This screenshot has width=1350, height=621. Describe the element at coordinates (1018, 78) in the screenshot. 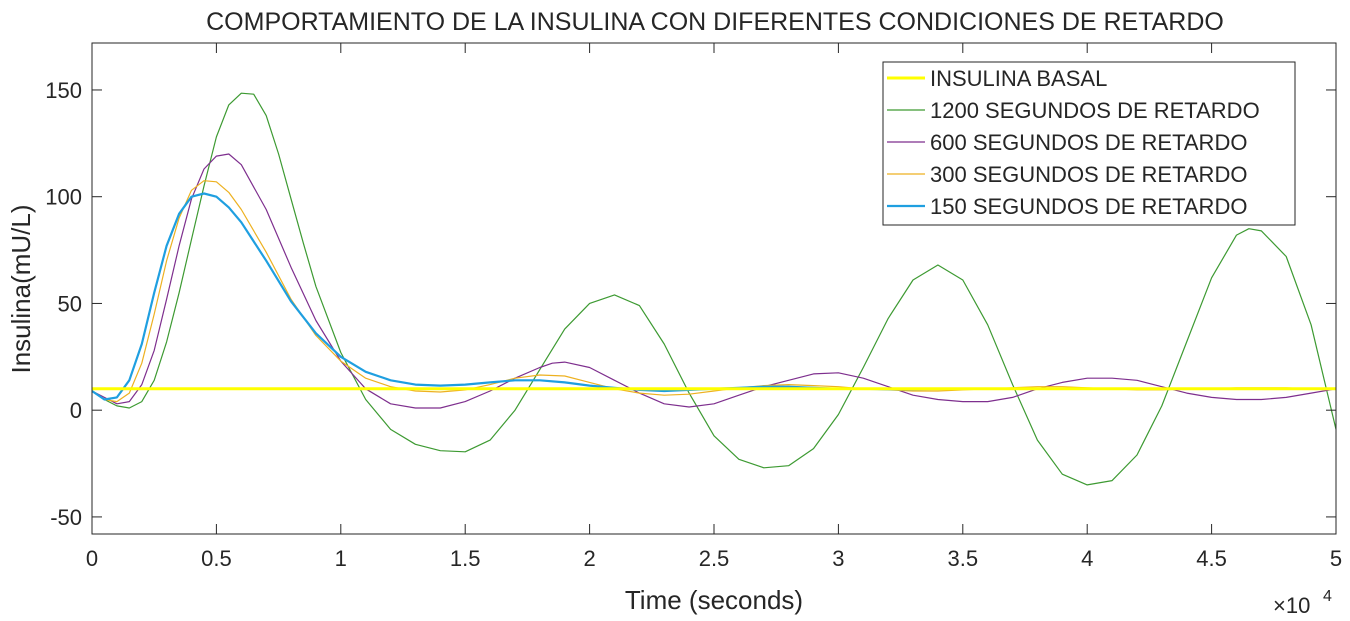

I see `legend-label: INSULINA BASAL` at that location.